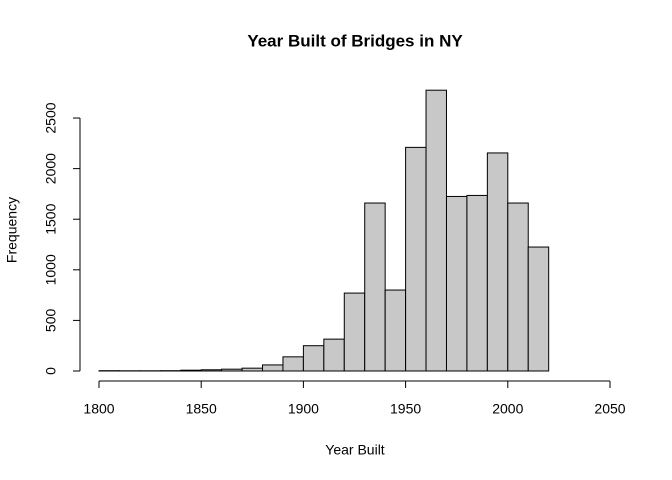 The image size is (672, 480). I want to click on y-tick-label: 1000, so click(51, 269).